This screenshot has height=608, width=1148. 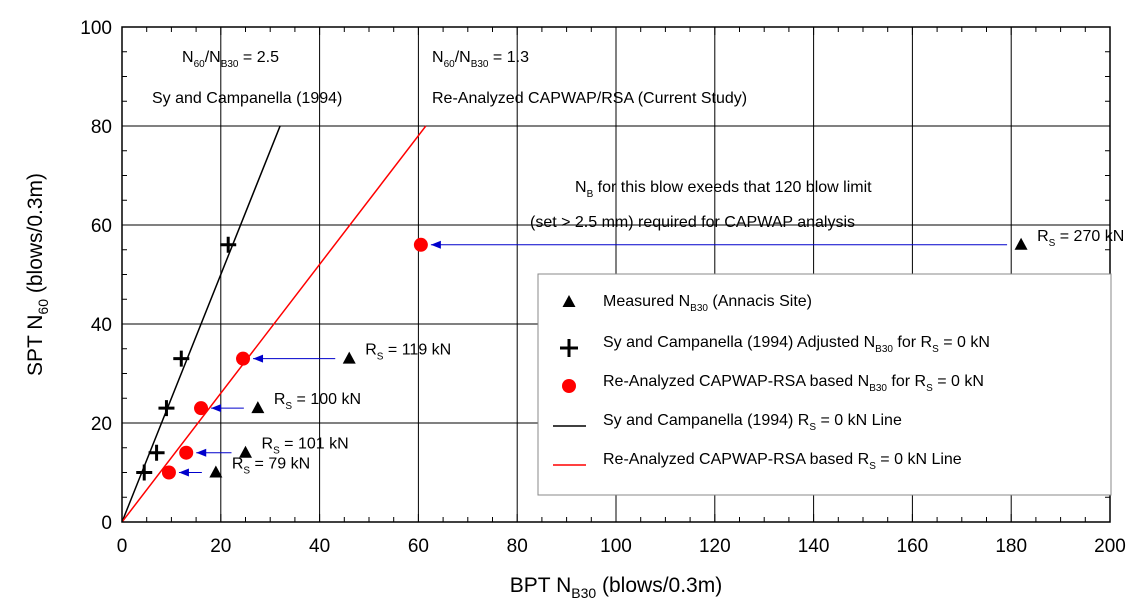 What do you see at coordinates (305, 446) in the screenshot?
I see `rs-label: RS = 101 kN` at bounding box center [305, 446].